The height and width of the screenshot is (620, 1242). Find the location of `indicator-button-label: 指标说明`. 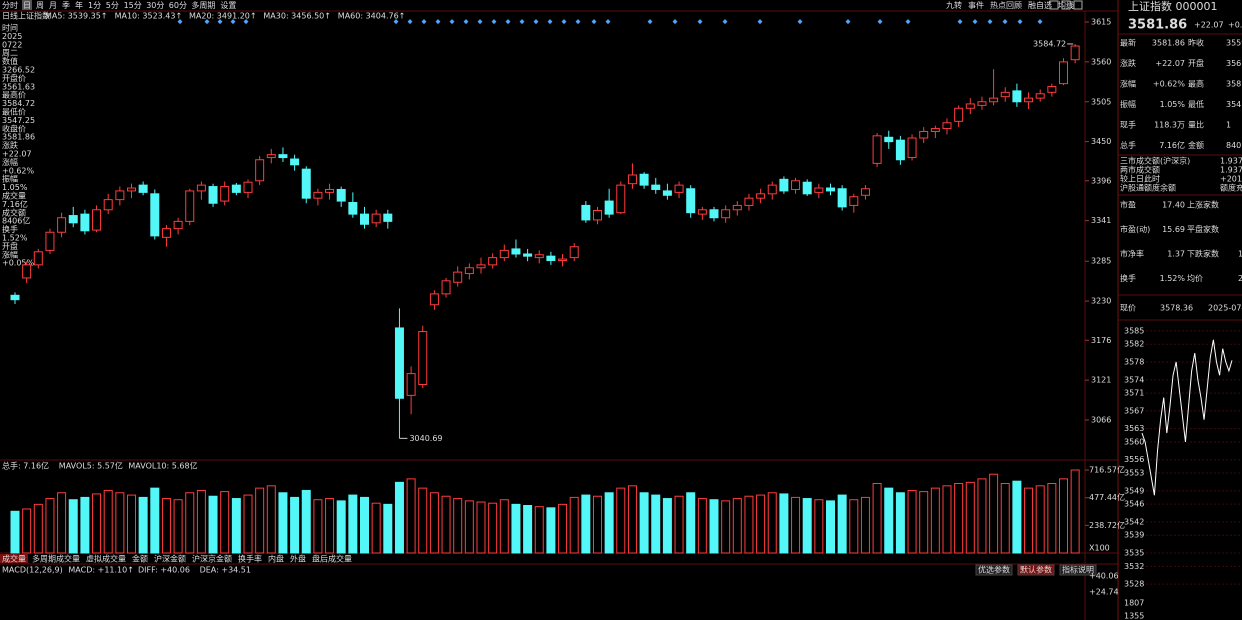

indicator-button-label: 指标说明 is located at coordinates (1078, 570).